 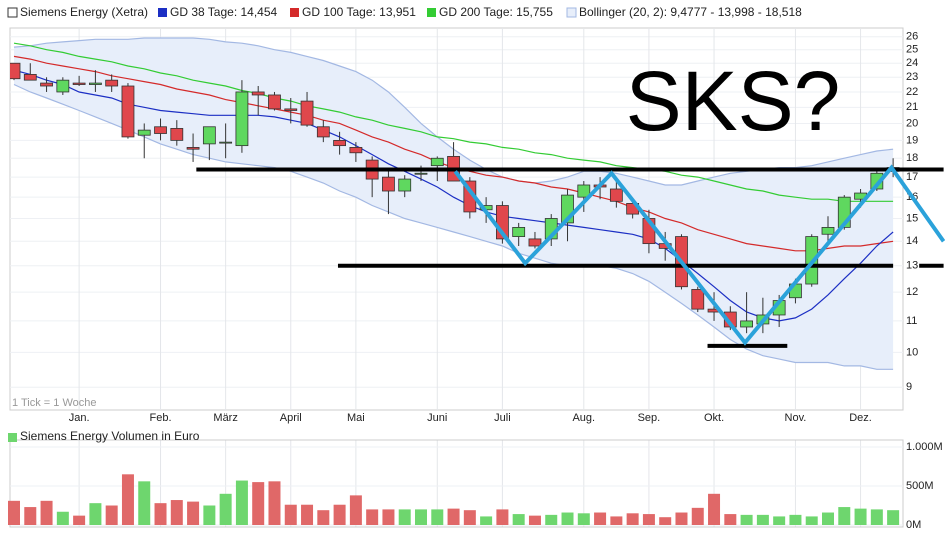 What do you see at coordinates (912, 352) in the screenshot?
I see `y-tick-label: 10` at bounding box center [912, 352].